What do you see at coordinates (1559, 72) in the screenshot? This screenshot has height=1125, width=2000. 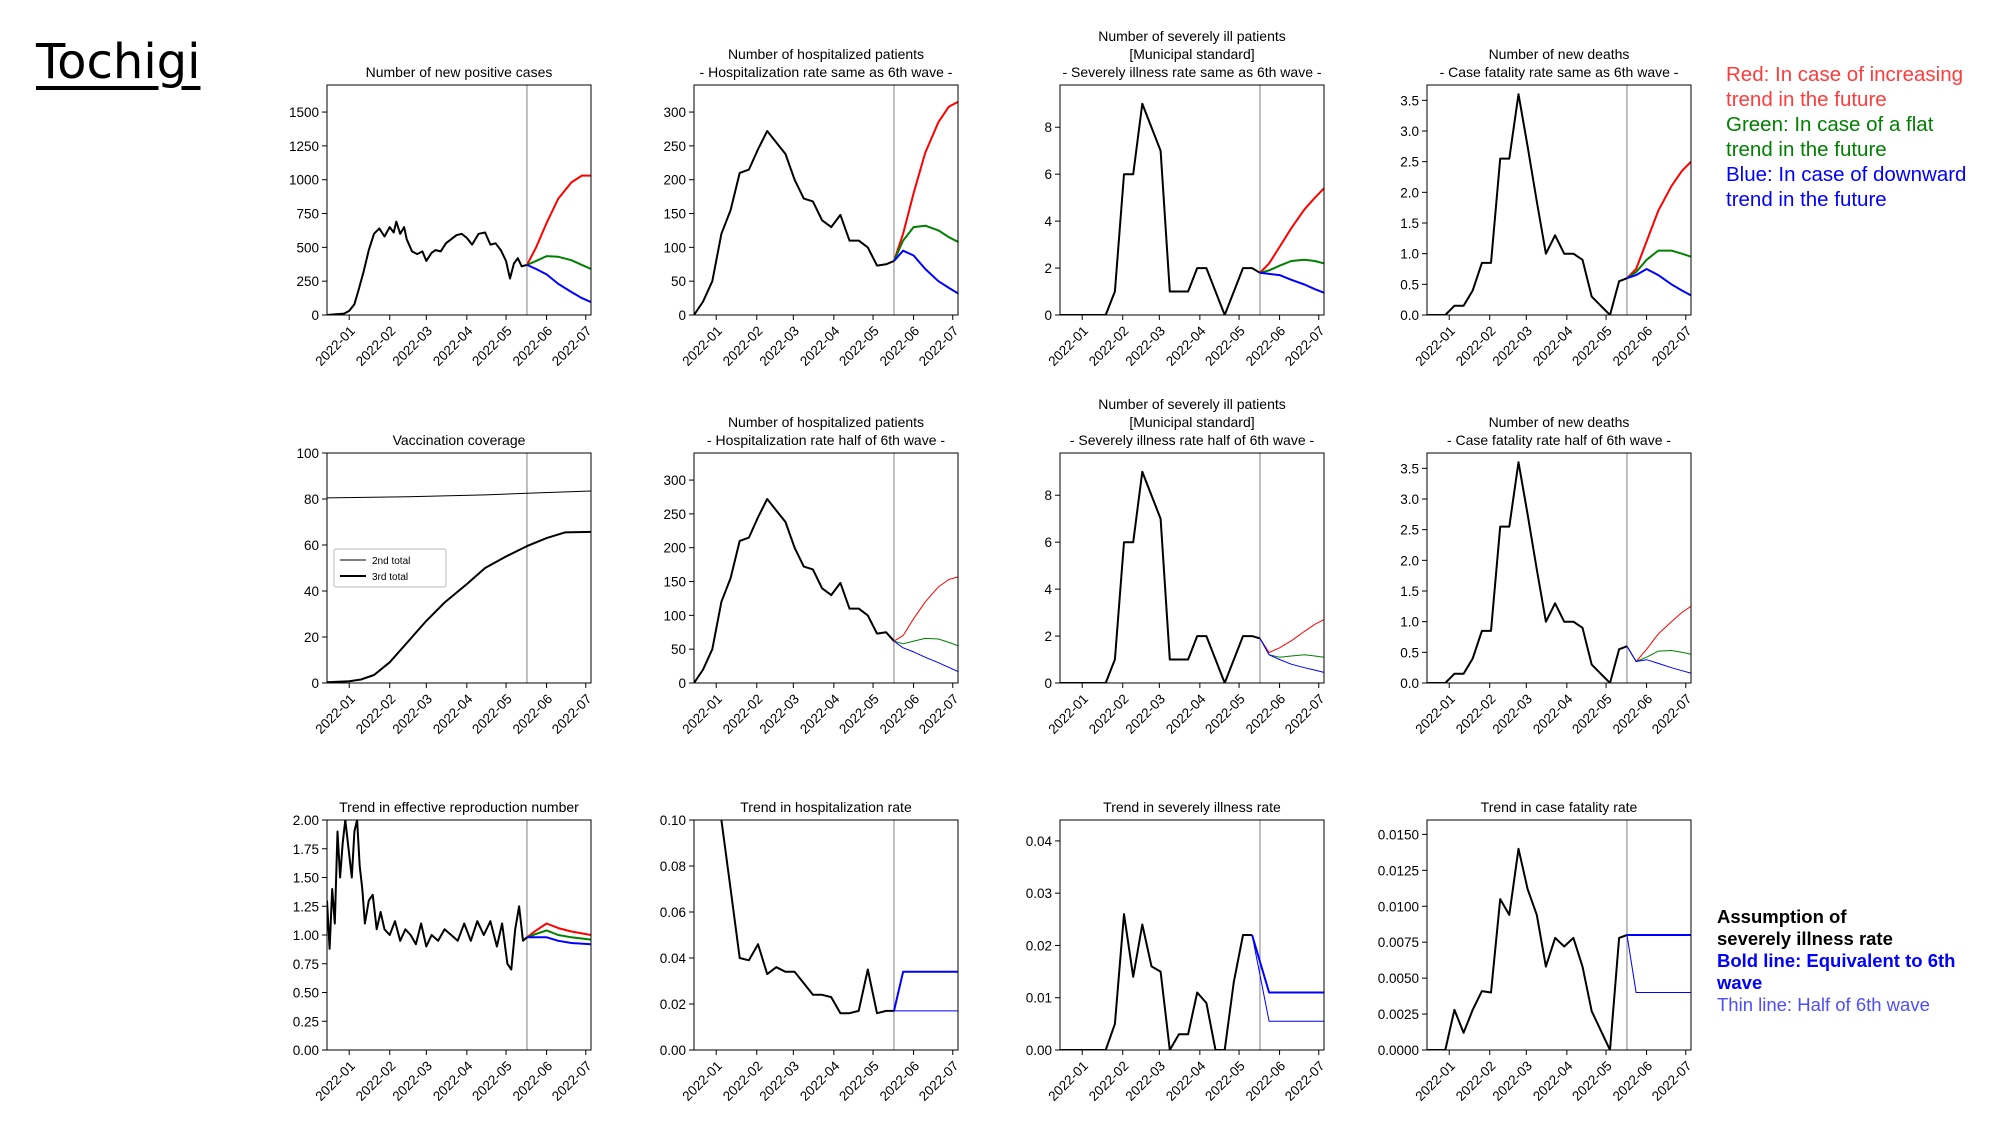 I see `chart-title: - Case fatality rate same as 6th wave -` at bounding box center [1559, 72].